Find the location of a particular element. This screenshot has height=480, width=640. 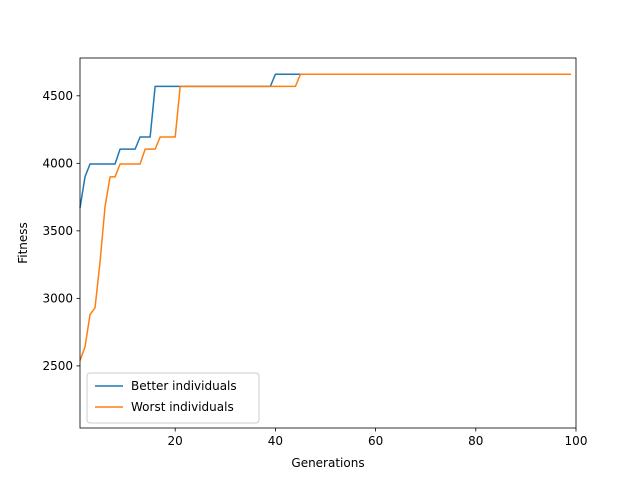

y-axis-ticks: 2500 3000 3500 4000 4500 is located at coordinates (61, 231).